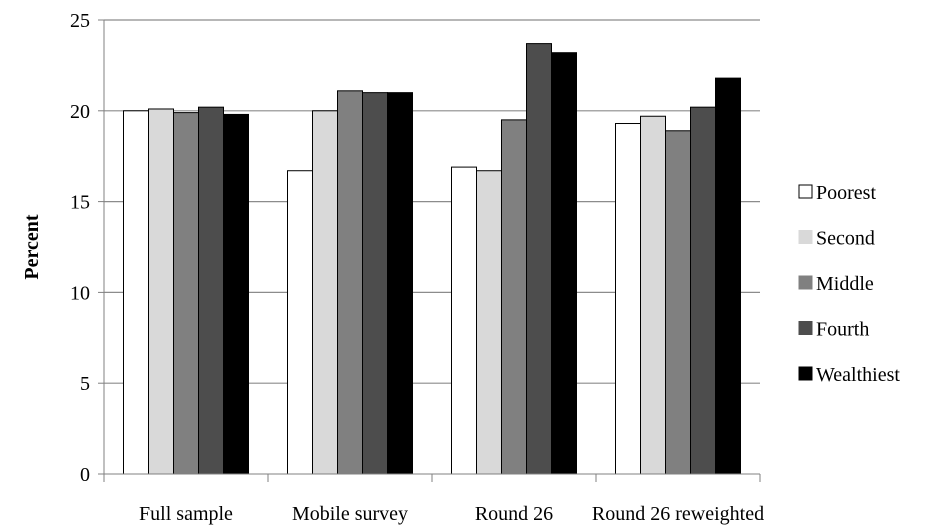 This screenshot has height=531, width=949. Describe the element at coordinates (858, 375) in the screenshot. I see `legend-label: Wealthiest` at that location.